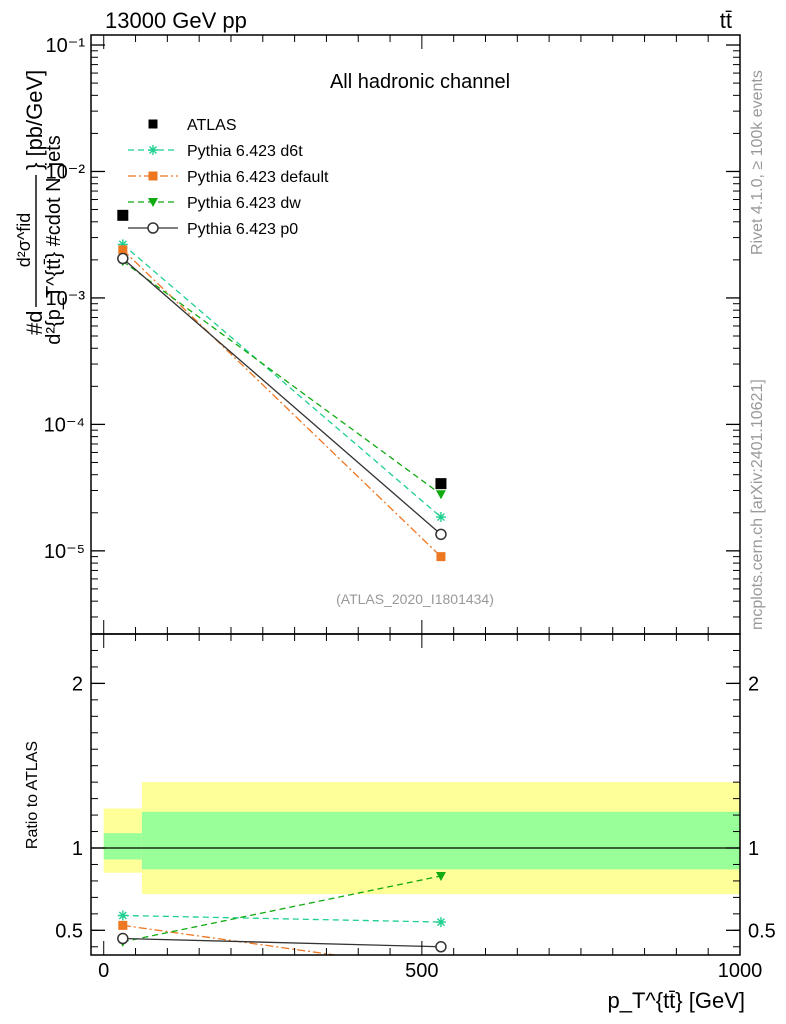 This screenshot has height=1024, width=786. Describe the element at coordinates (245, 151) in the screenshot. I see `legend-label-1: Pythia 6.423 d6t` at that location.